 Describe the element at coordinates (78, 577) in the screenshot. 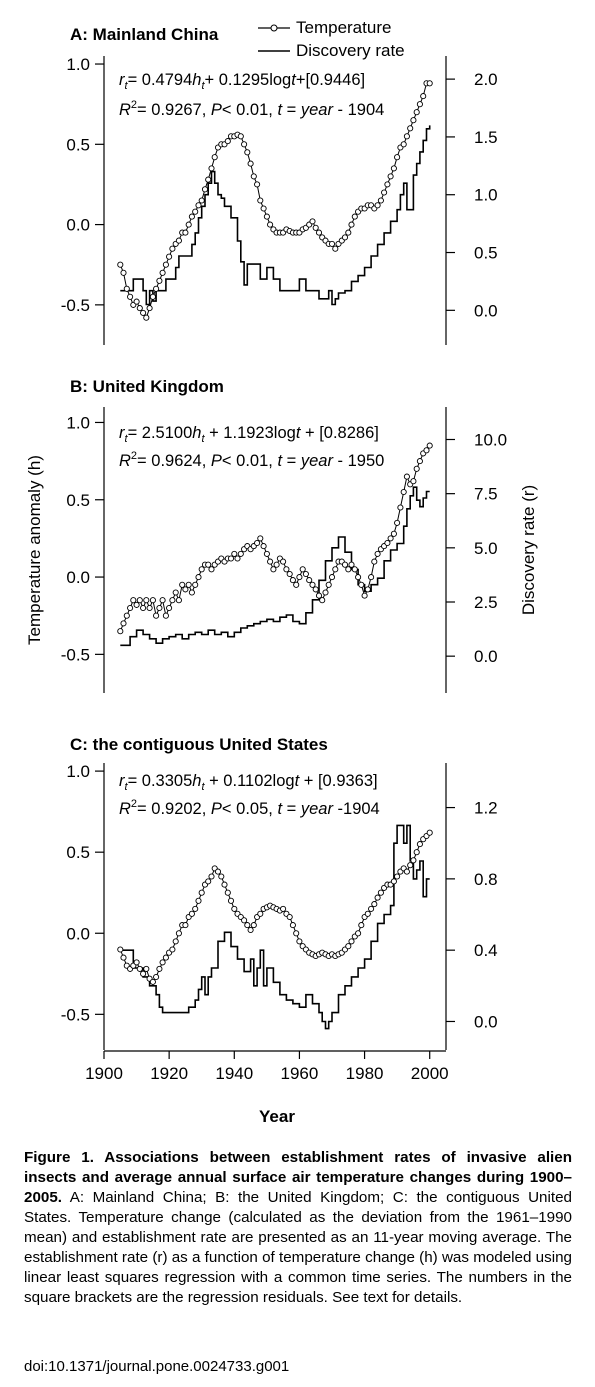

I see `left-tick-label: 0.0` at that location.